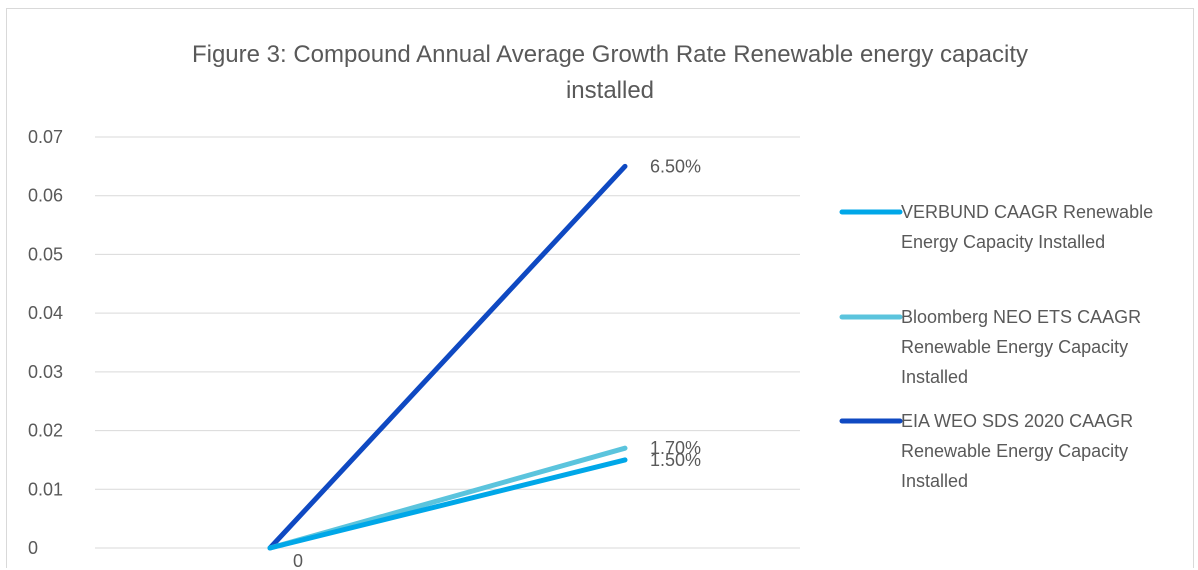 Image resolution: width=1198 pixels, height=570 pixels. What do you see at coordinates (1021, 317) in the screenshot?
I see `legend-label-series-2: Bloomberg NEO ETS CAAGR` at bounding box center [1021, 317].